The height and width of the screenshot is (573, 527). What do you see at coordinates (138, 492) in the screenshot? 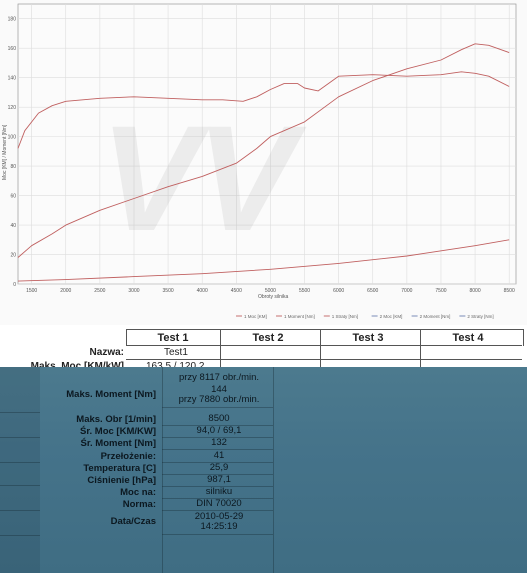
I see `row-label: Moc na:` at bounding box center [138, 492].